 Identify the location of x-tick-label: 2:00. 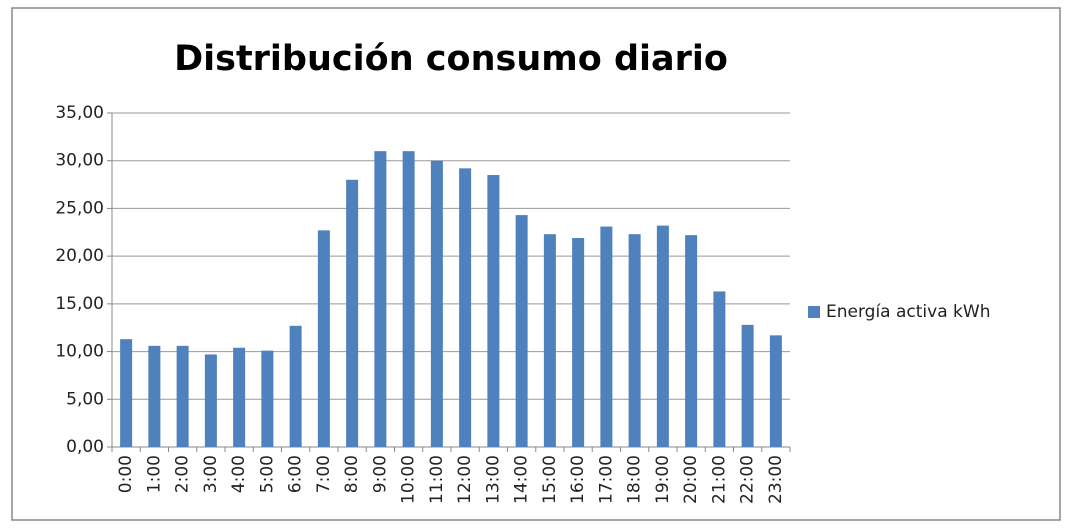
(183, 474).